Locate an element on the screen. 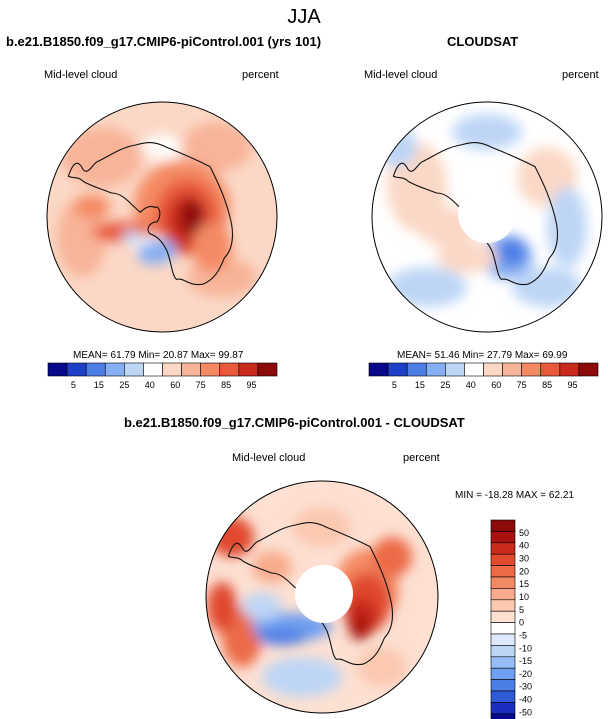 This screenshot has width=608, height=719. obs-units-label: percent is located at coordinates (580, 75).